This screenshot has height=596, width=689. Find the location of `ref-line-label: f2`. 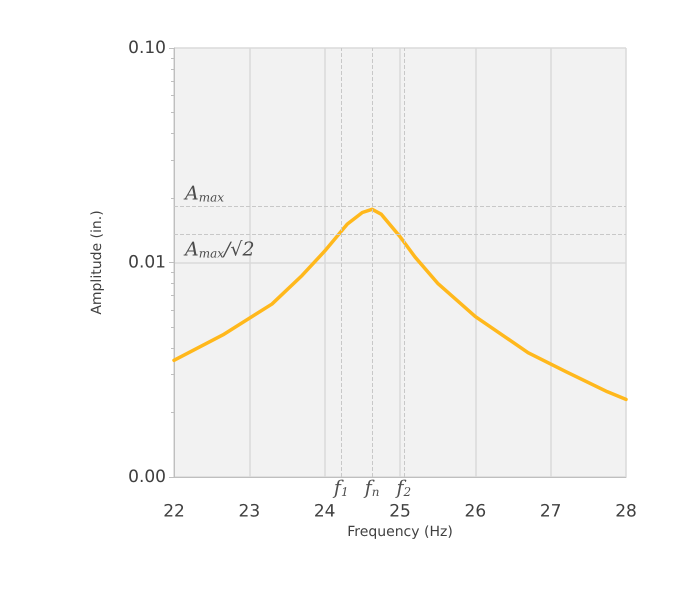

ref-line-label: f2 is located at coordinates (403, 488).